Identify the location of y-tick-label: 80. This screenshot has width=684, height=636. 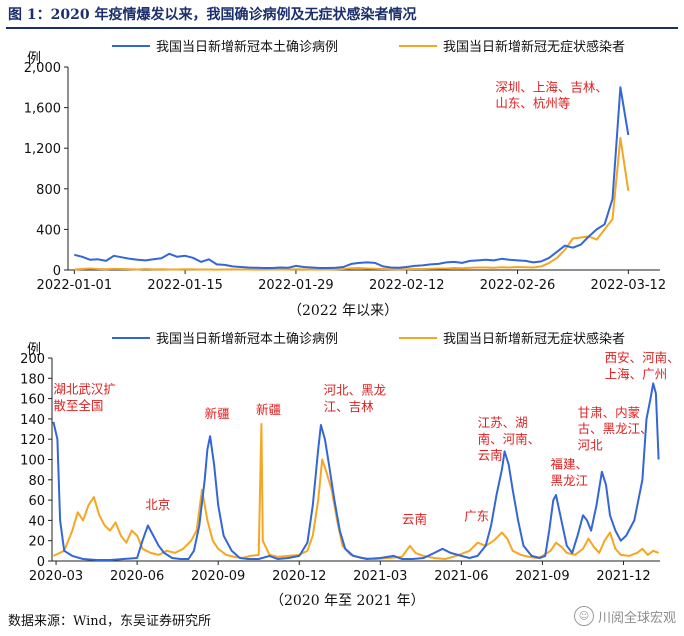
(36, 481).